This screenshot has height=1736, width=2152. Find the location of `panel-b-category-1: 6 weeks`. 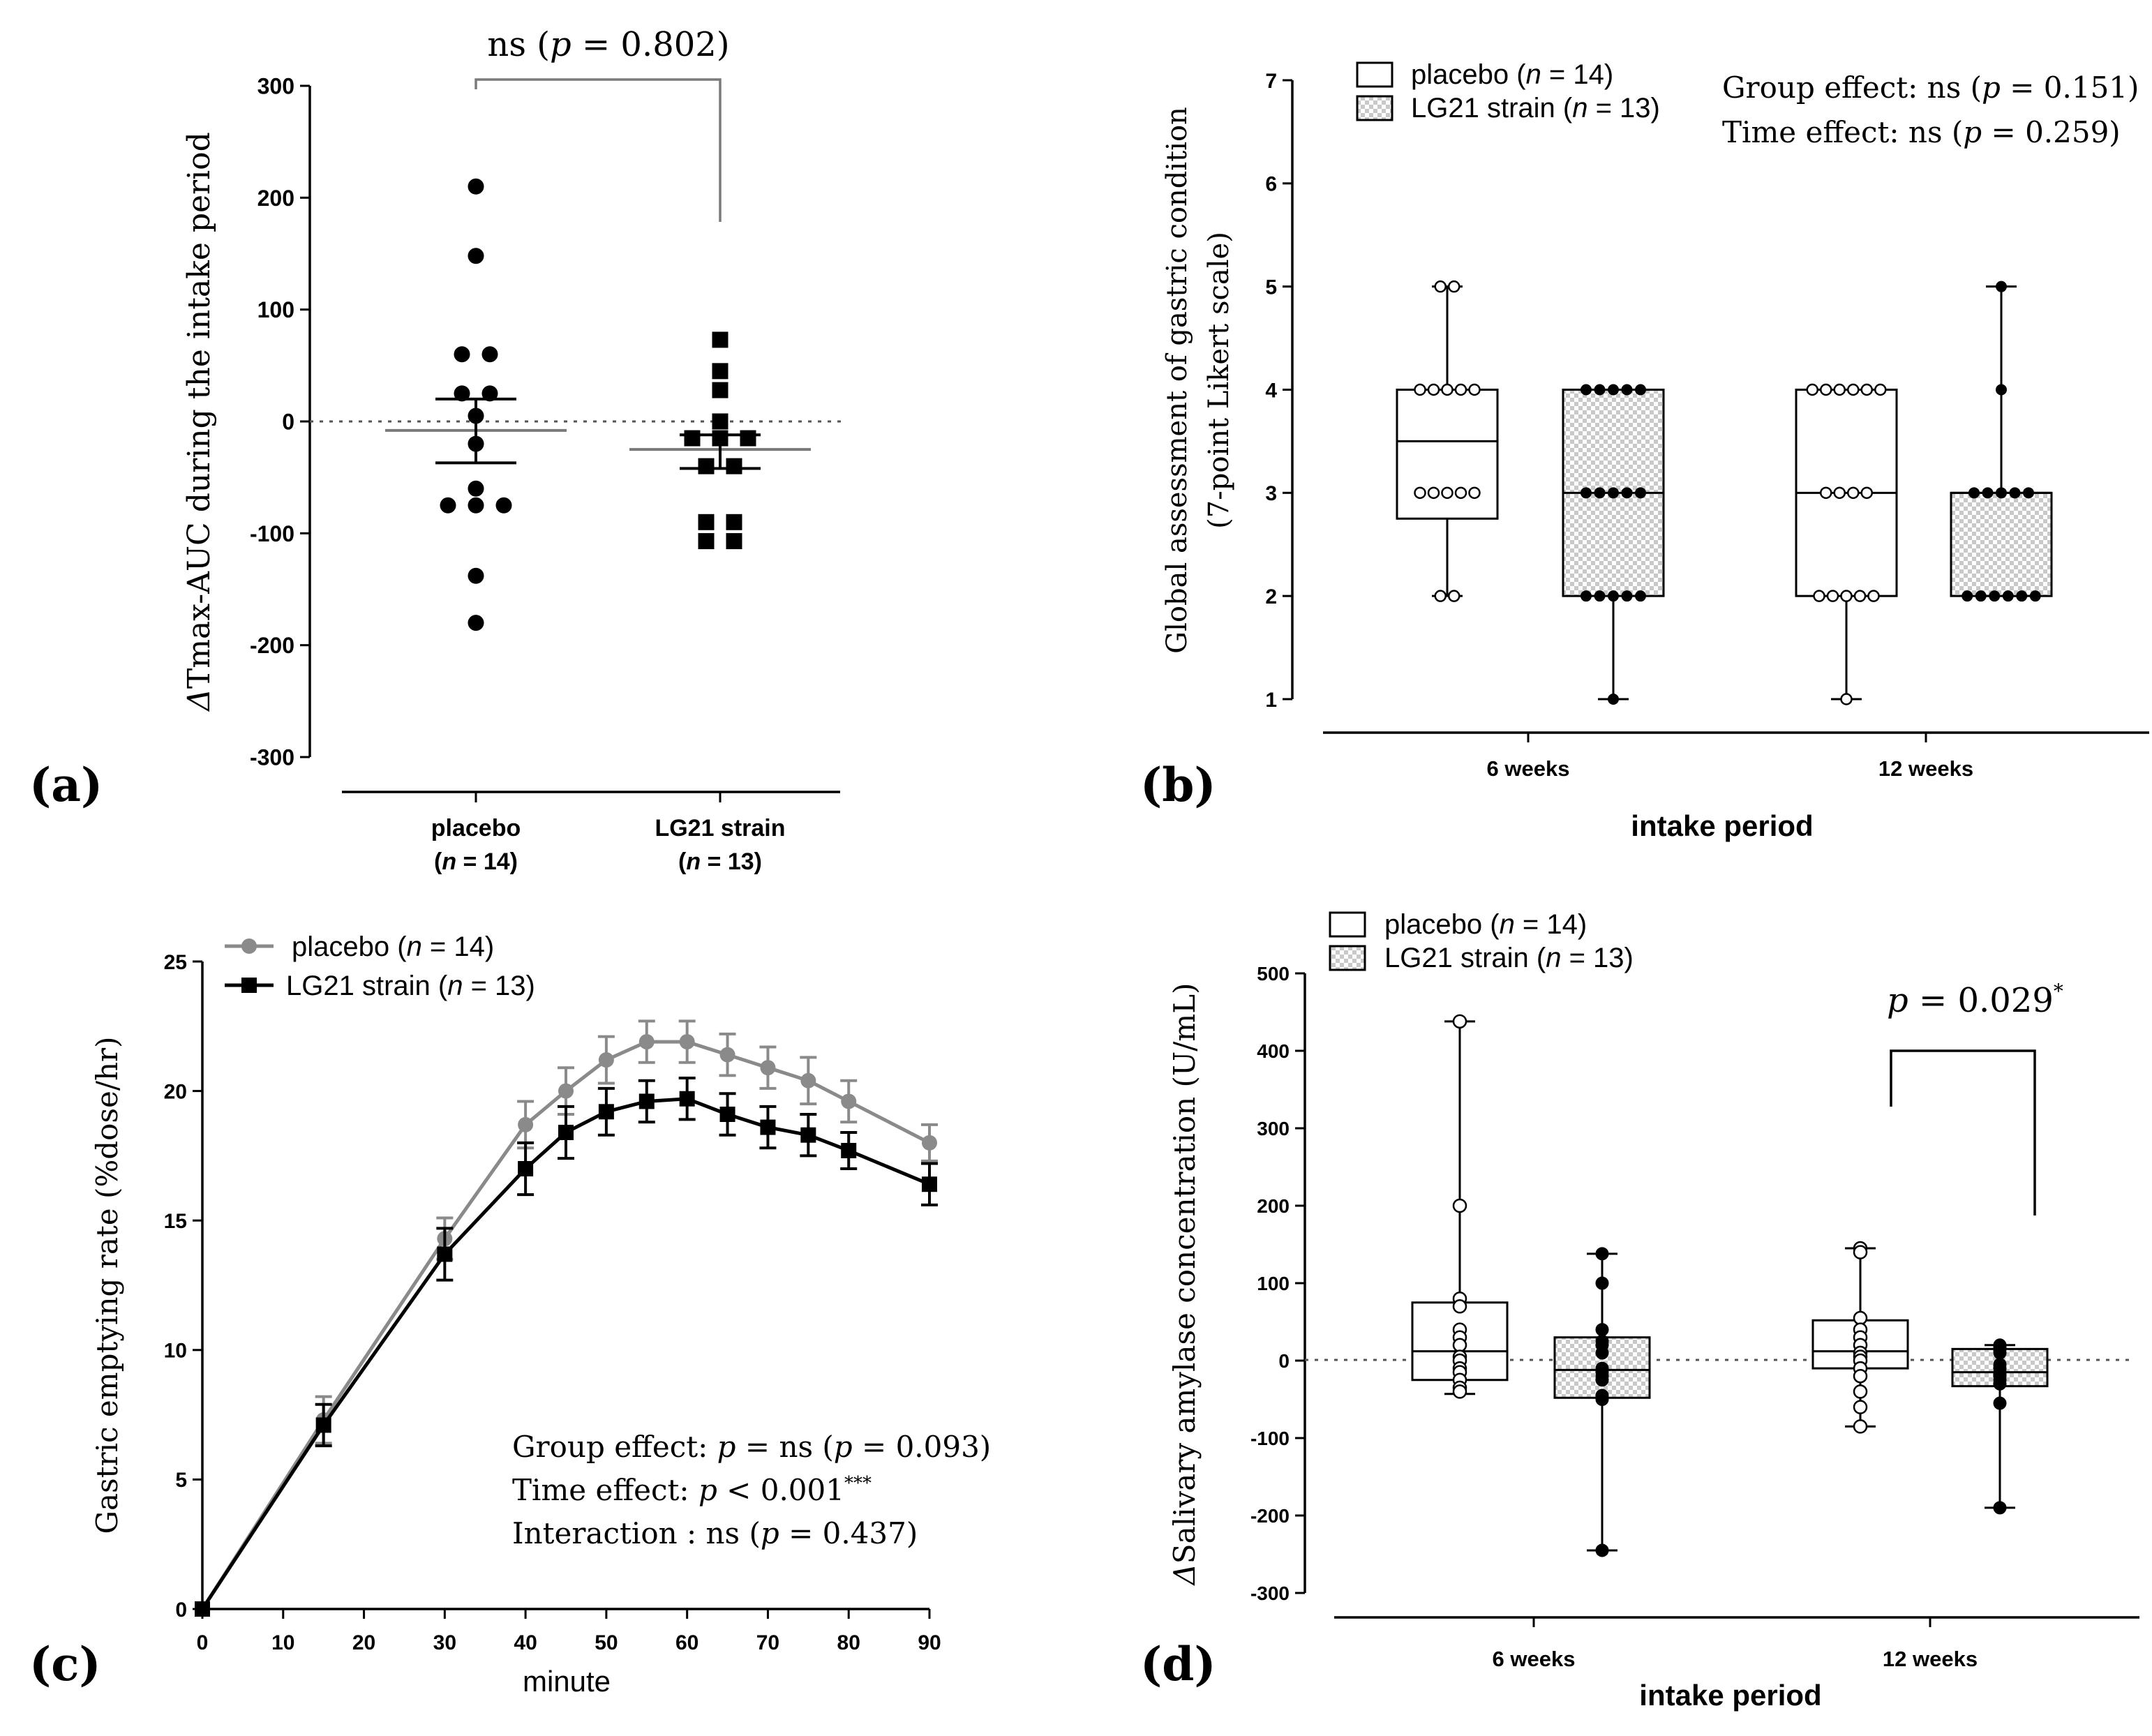

panel-b-category-1: 6 weeks is located at coordinates (1528, 768).